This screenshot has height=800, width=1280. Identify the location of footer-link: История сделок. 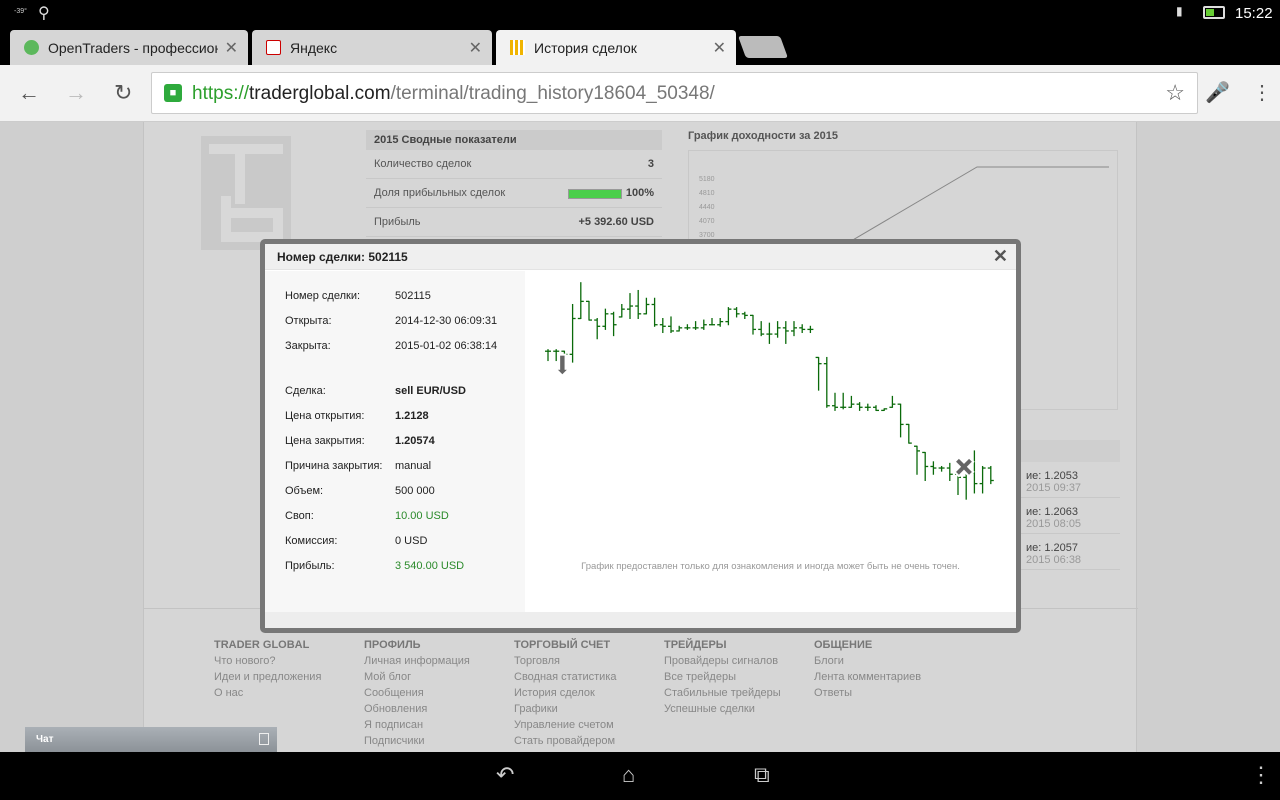
(554, 693).